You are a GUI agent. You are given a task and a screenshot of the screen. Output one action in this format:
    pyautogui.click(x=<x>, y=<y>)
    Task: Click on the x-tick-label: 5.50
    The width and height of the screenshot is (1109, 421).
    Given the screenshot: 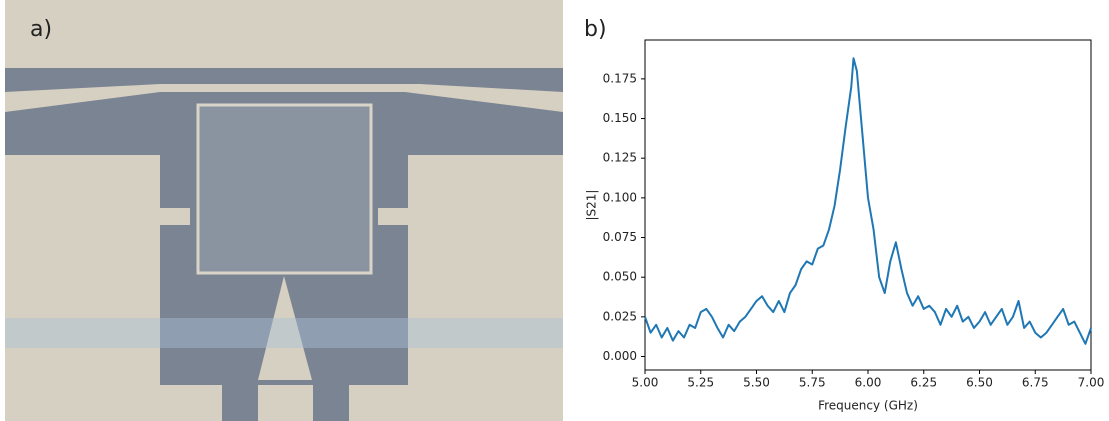 What is the action you would take?
    pyautogui.click(x=756, y=383)
    